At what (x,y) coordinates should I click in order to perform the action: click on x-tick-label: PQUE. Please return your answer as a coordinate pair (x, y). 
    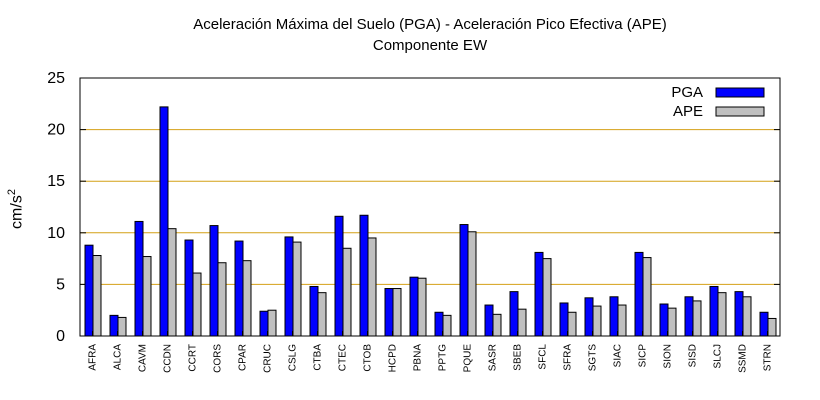
    Looking at the image, I should click on (468, 358).